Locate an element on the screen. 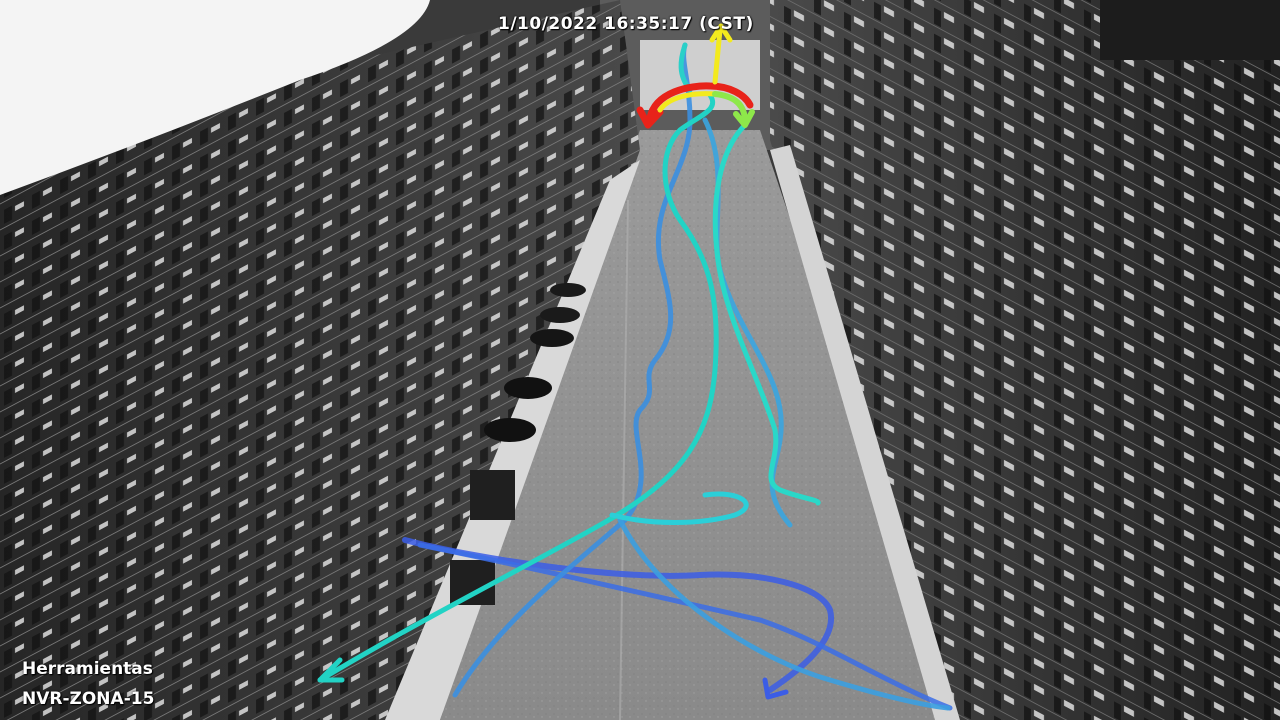 The width and height of the screenshot is (1280, 720). right-top-bin is located at coordinates (1190, 30).